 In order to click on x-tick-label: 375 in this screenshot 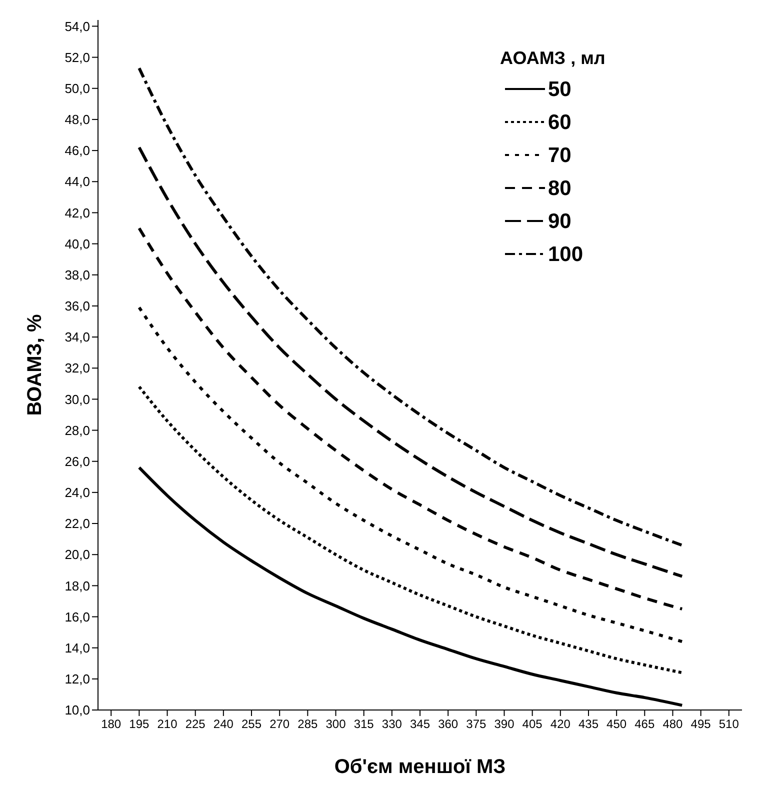, I will do `click(476, 724)`.